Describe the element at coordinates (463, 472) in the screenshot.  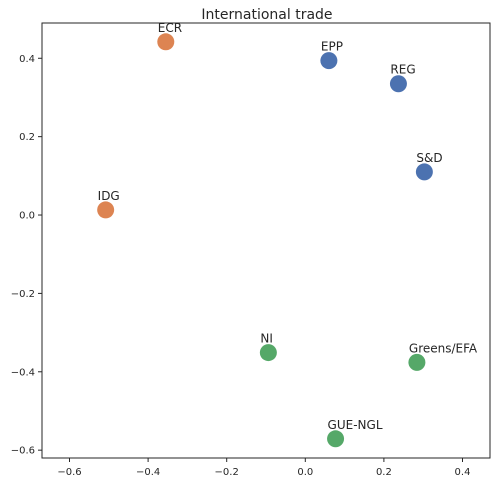
I see `x-tick-label: 0.4` at that location.